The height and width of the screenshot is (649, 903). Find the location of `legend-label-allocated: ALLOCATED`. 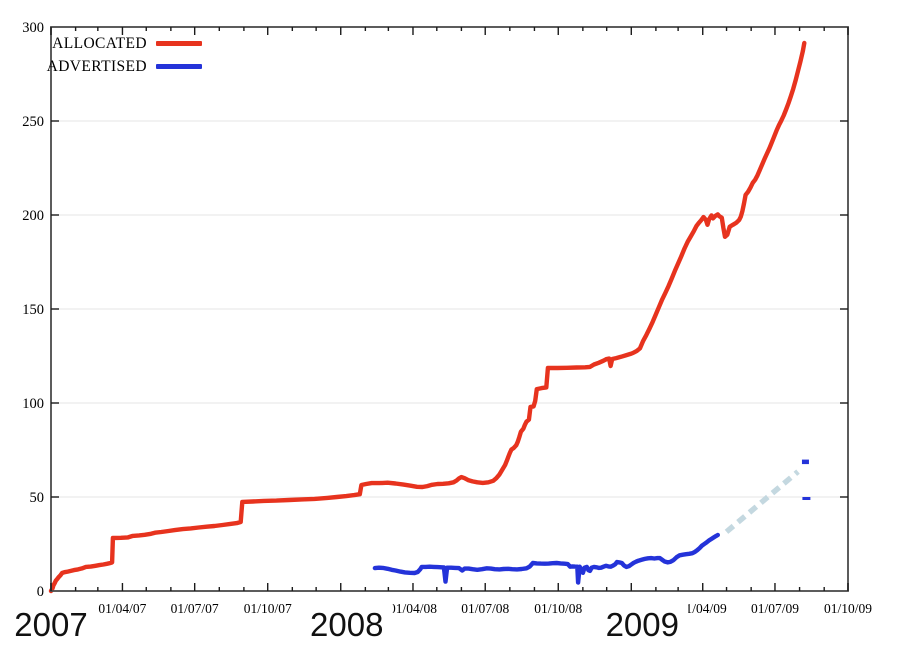

legend-label-allocated: ALLOCATED is located at coordinates (99, 43).